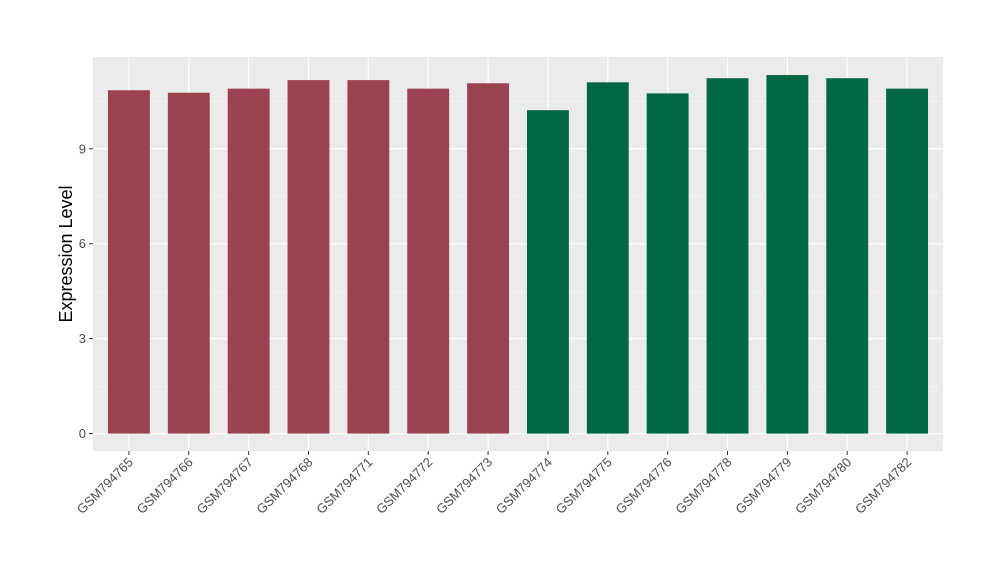 The height and width of the screenshot is (580, 1000). I want to click on bar-GSM794780, so click(847, 256).